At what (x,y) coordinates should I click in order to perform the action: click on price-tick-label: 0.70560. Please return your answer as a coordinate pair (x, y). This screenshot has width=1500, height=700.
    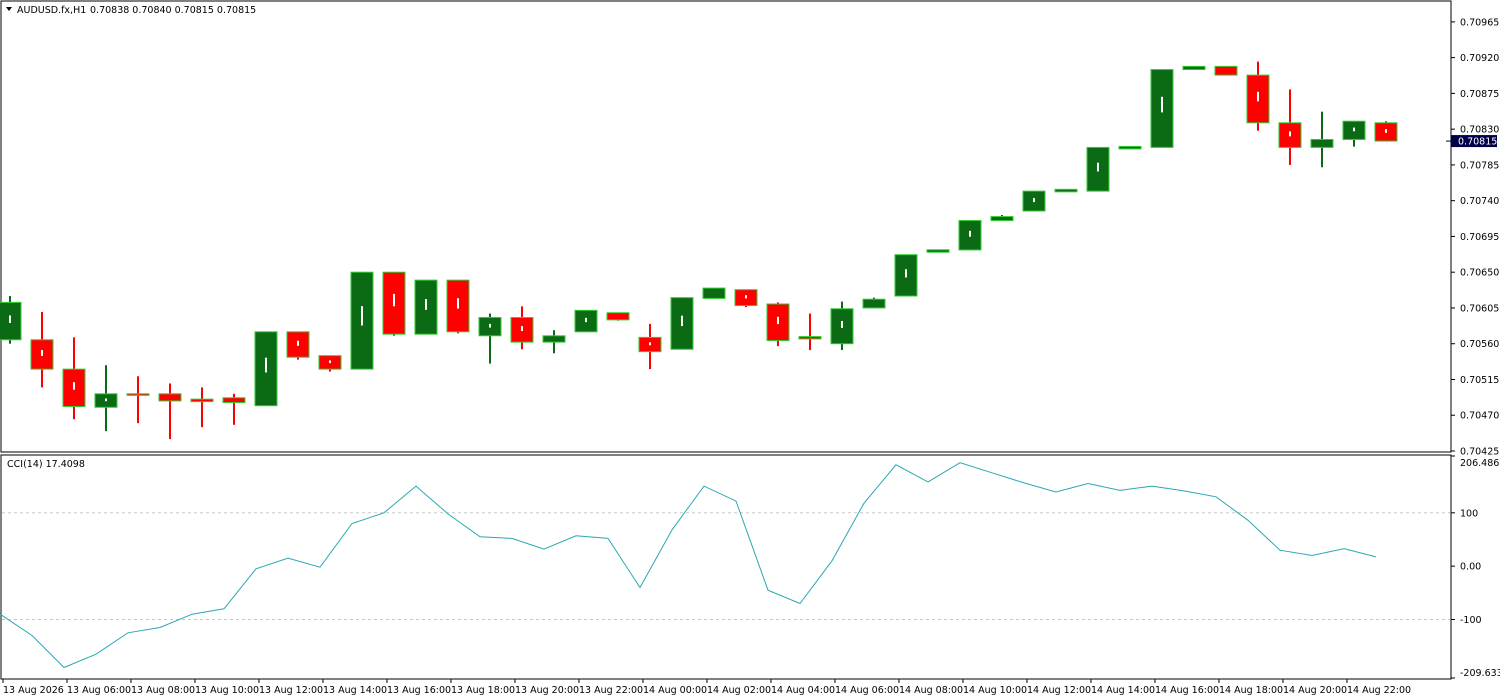
    Looking at the image, I should click on (1479, 344).